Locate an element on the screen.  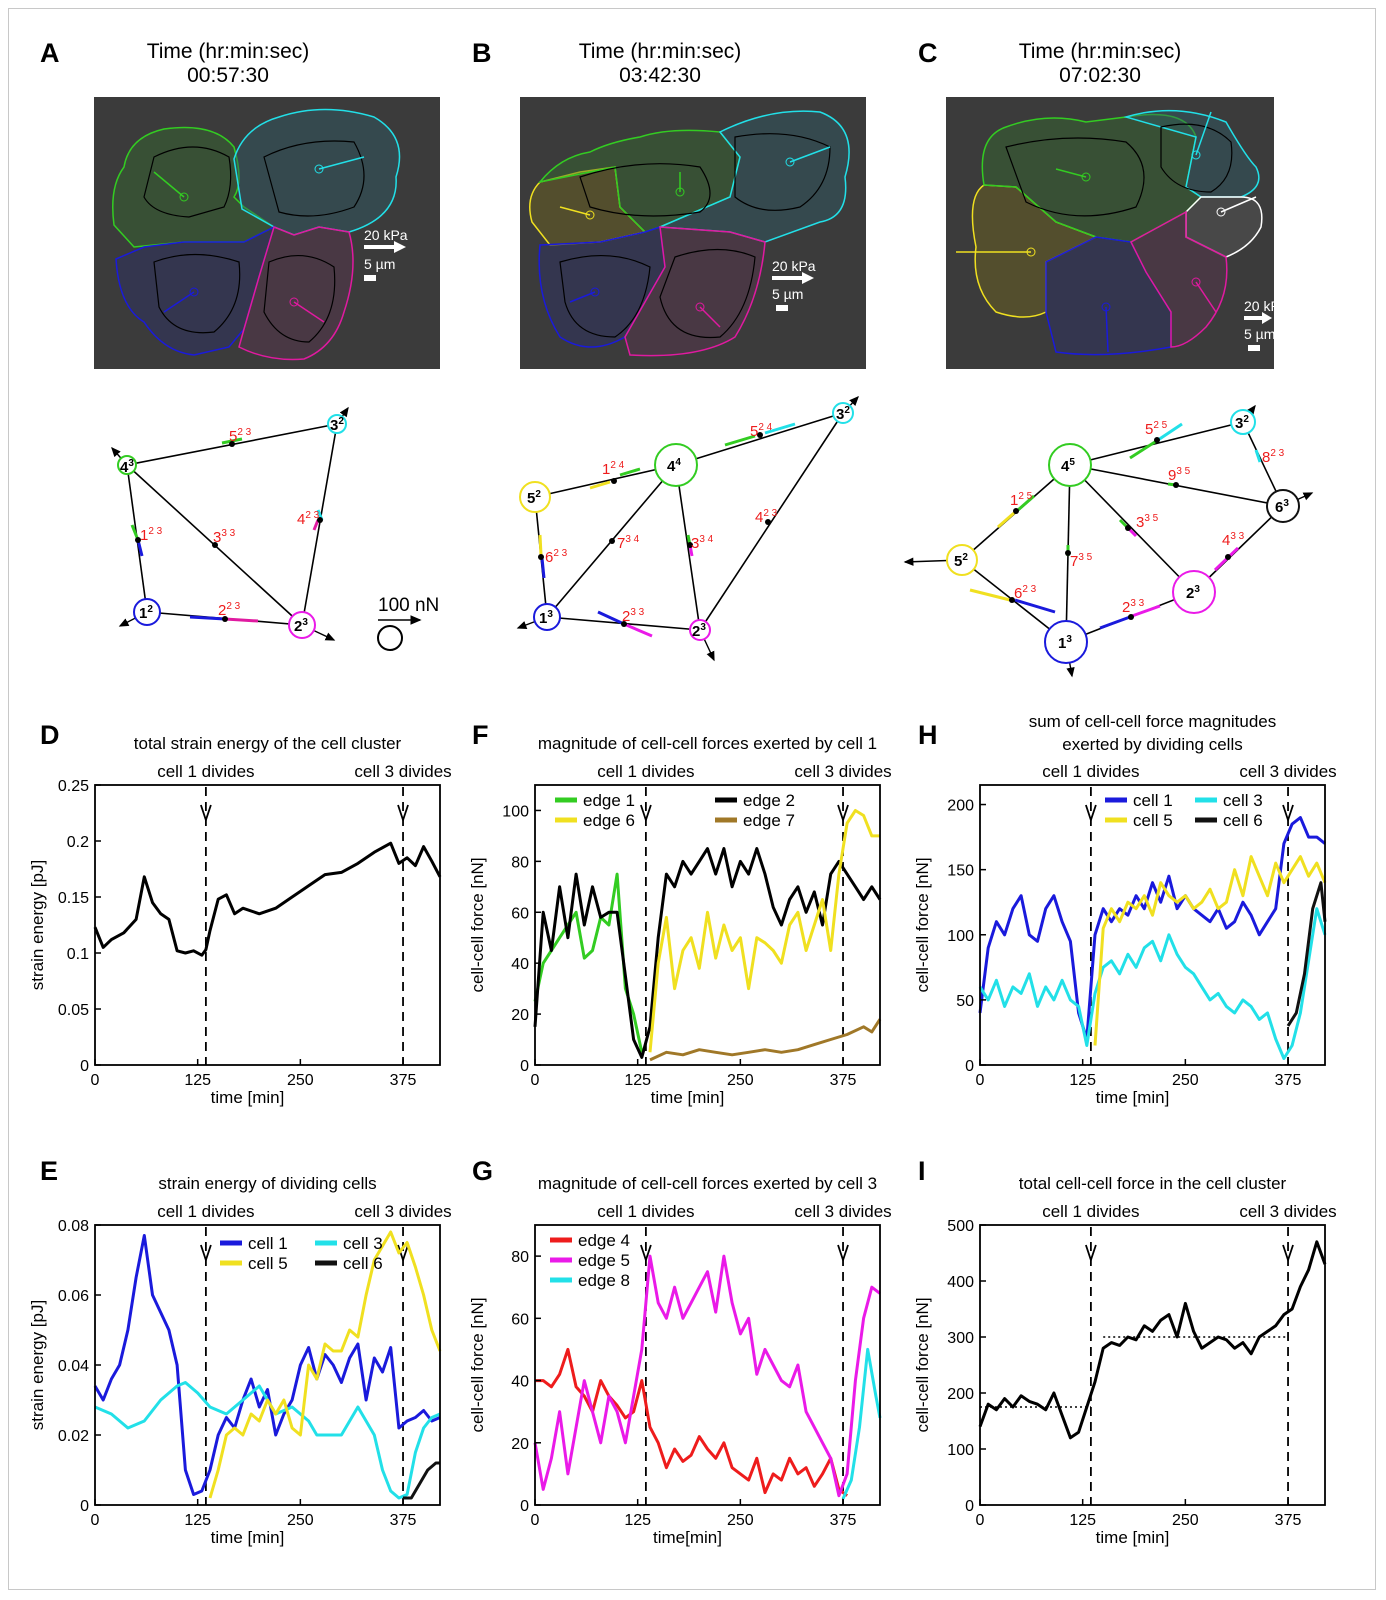
y-tick-label: 80 is located at coordinates (520, 1257).